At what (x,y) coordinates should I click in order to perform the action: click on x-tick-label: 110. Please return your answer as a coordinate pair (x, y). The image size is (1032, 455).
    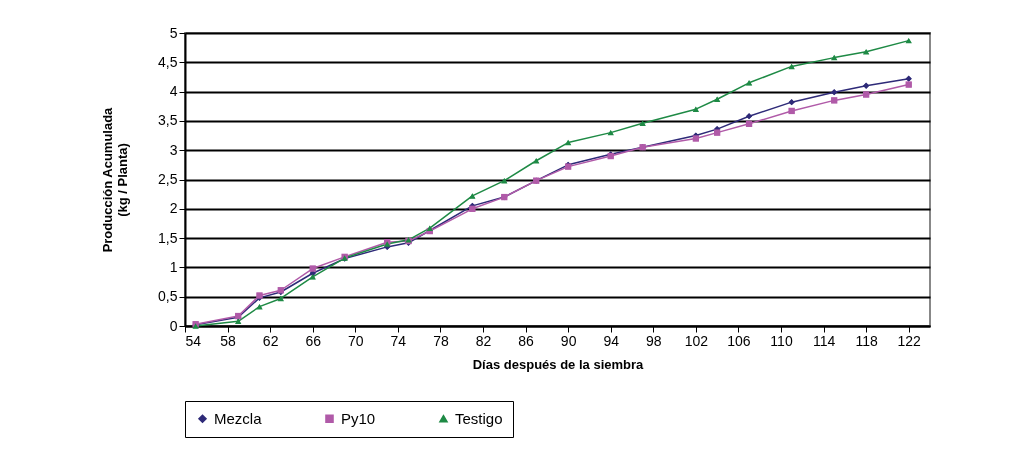
    Looking at the image, I should click on (781, 340).